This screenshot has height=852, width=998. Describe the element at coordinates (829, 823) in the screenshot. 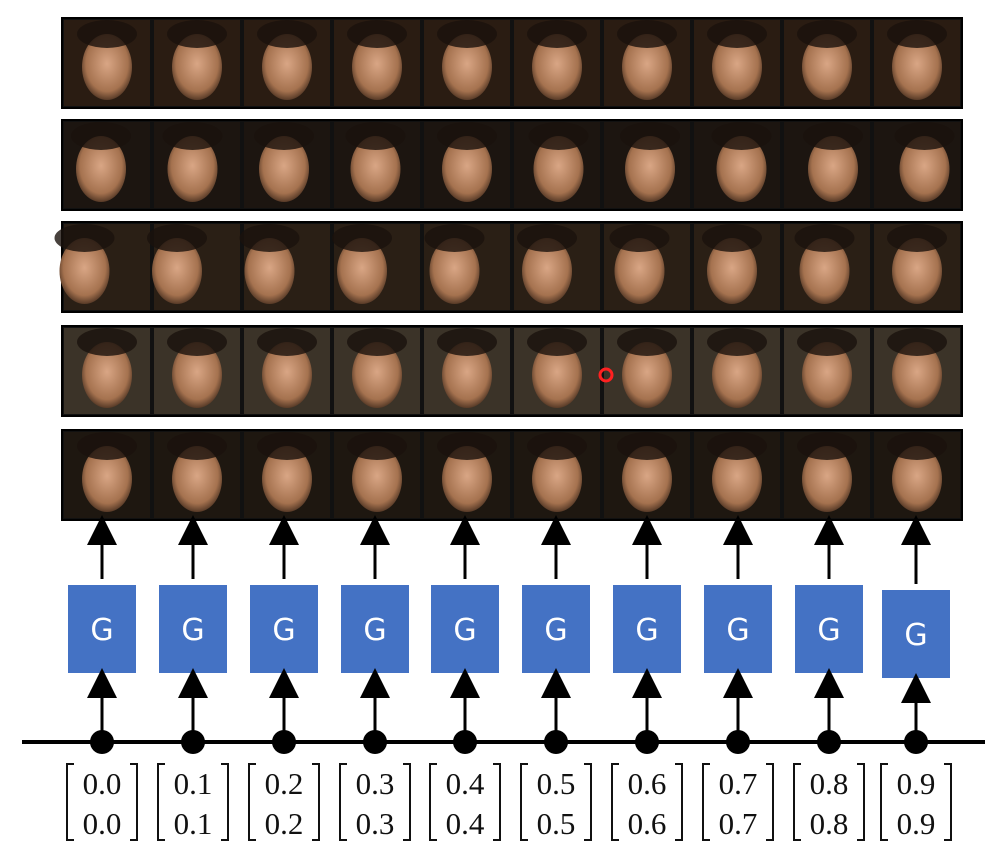

I see `vector-bottom: 0.8` at that location.